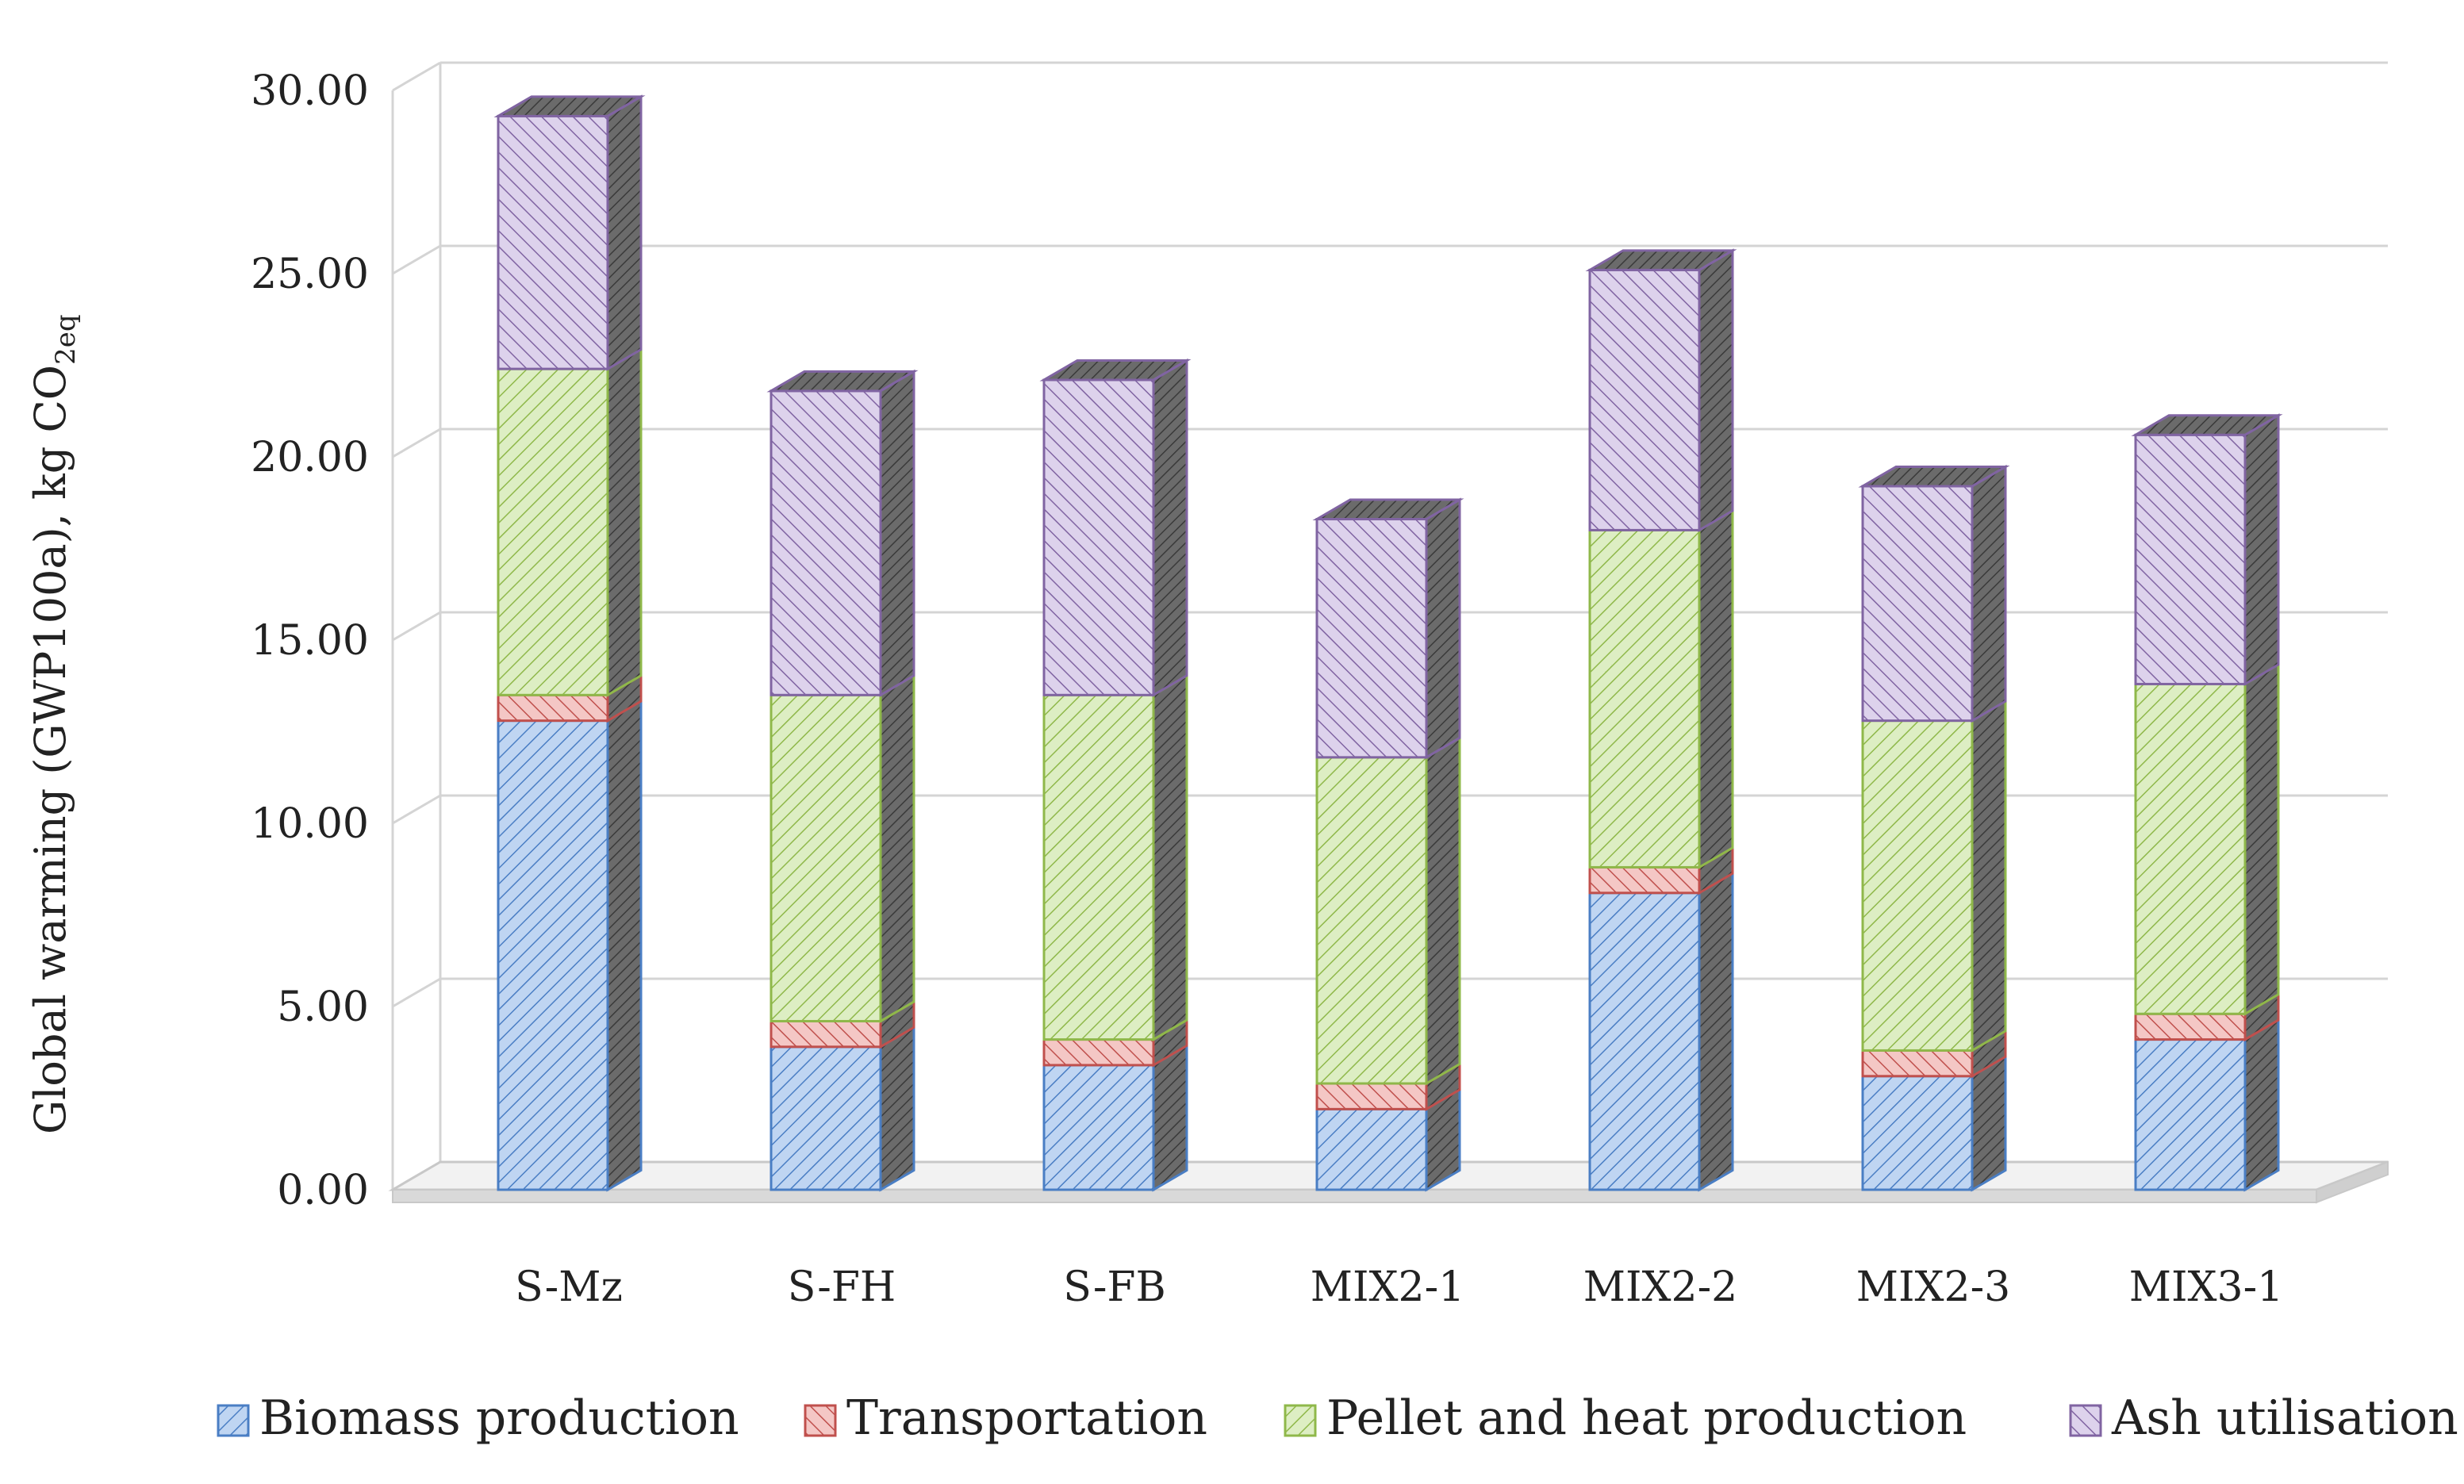  I want to click on x-tick-label-S-FB: S-FB, so click(1114, 1288).